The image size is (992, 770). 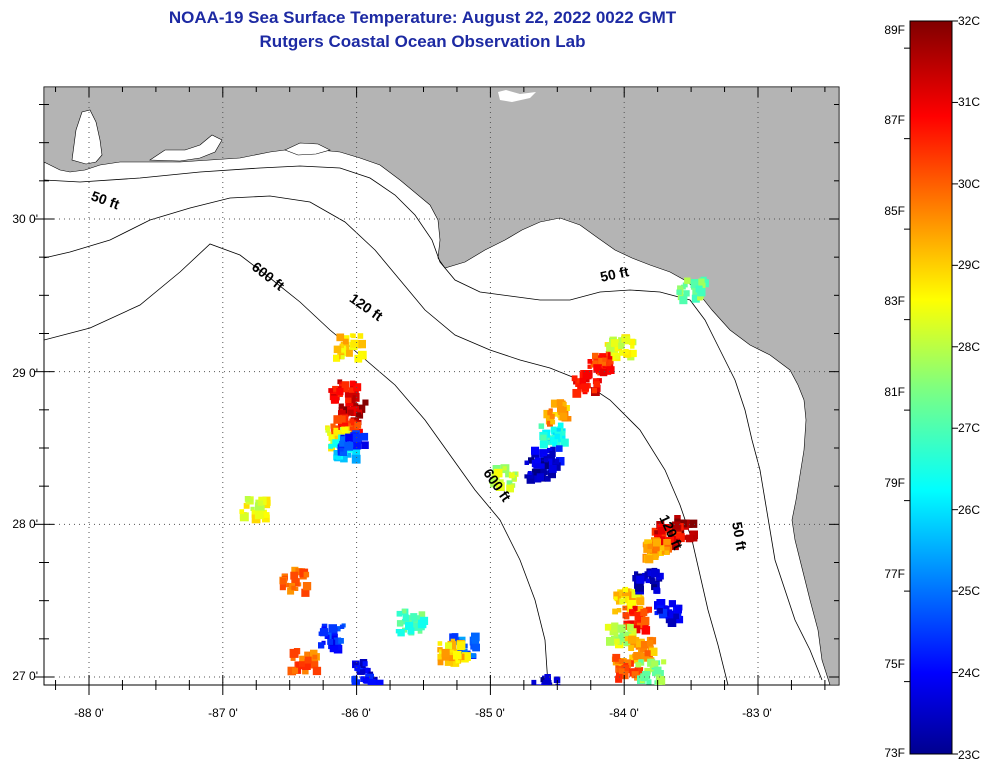 I want to click on lake-okeechobee-fragment, so click(x=517, y=96).